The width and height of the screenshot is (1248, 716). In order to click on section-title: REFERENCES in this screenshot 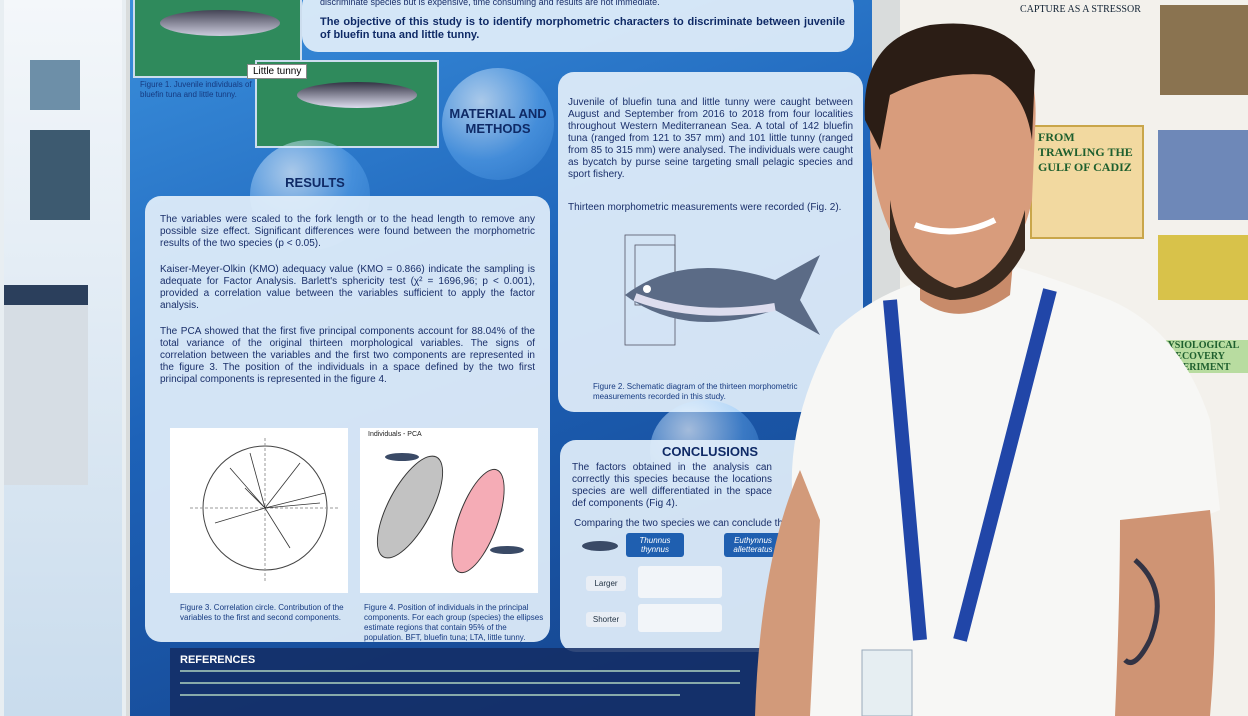, I will do `click(218, 660)`.